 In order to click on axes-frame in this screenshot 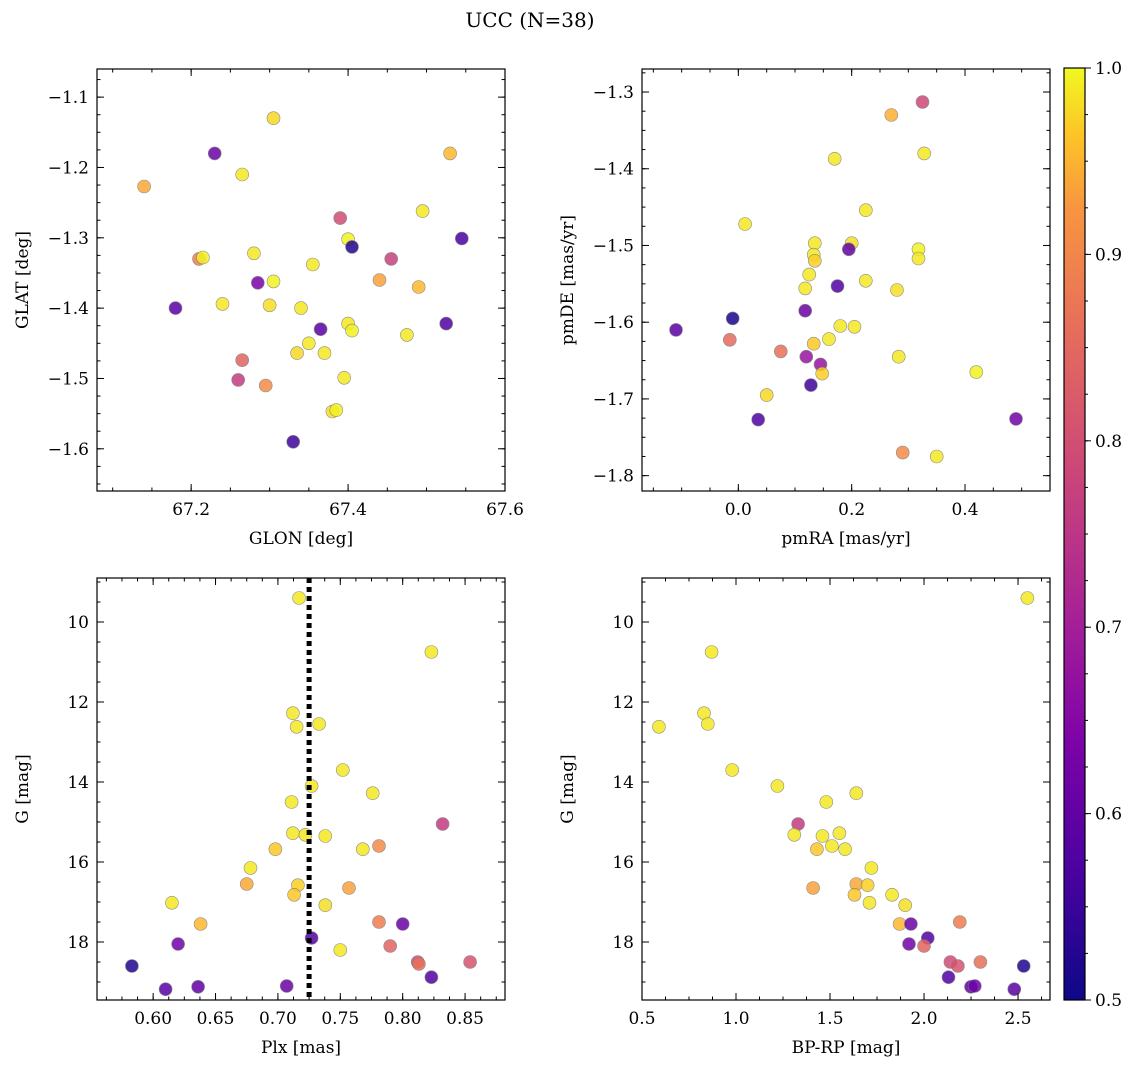, I will do `click(846, 280)`.